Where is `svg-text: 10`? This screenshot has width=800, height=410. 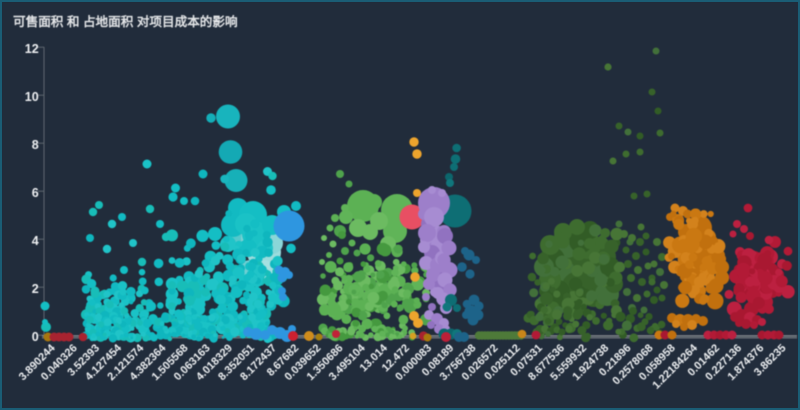 svg-text: 10 is located at coordinates (32, 97).